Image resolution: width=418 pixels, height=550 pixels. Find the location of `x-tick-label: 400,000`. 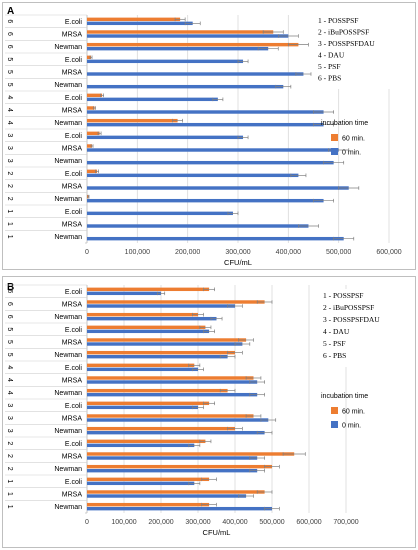

x-tick-label: 400,000 is located at coordinates (288, 252).